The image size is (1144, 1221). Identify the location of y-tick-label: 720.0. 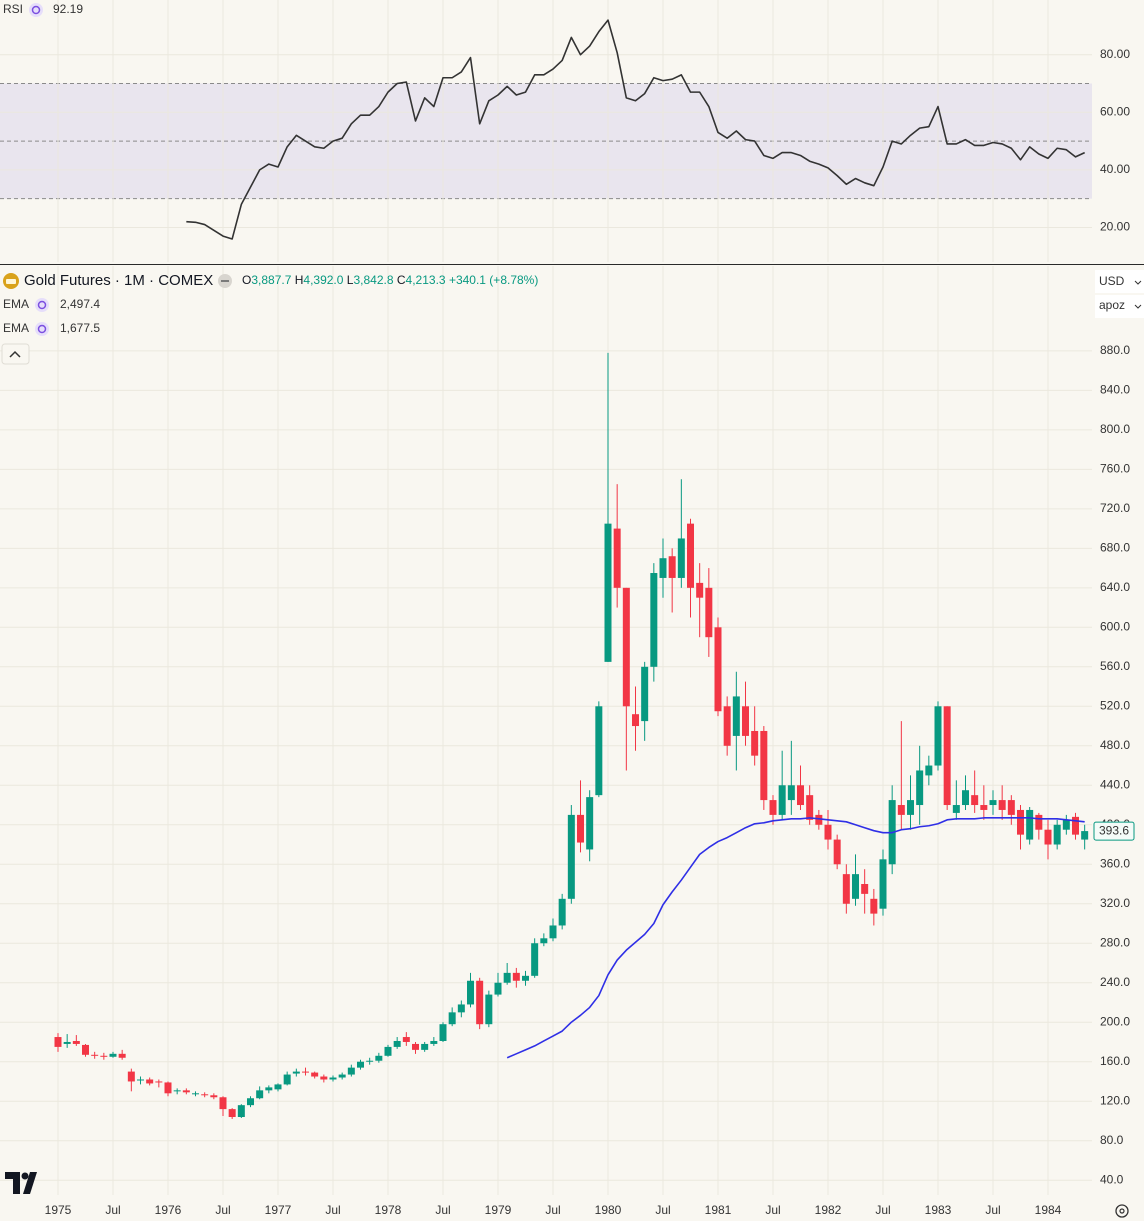
(1115, 508).